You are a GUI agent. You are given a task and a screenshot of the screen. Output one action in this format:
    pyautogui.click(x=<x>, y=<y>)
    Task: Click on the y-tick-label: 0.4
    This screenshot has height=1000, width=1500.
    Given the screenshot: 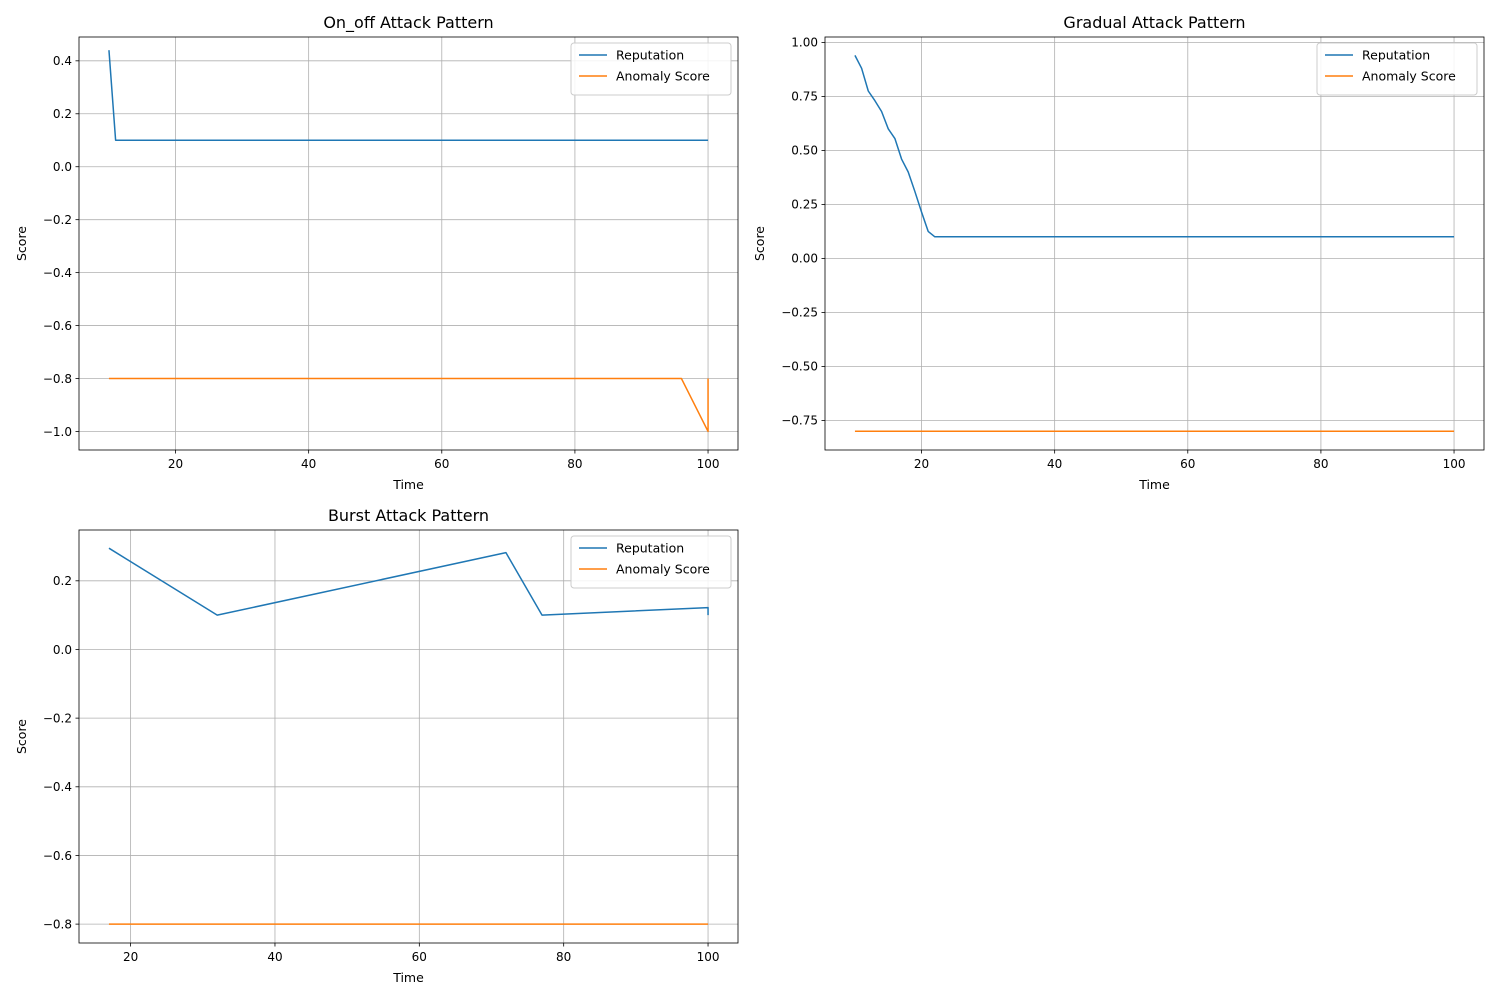 What is the action you would take?
    pyautogui.click(x=62, y=61)
    